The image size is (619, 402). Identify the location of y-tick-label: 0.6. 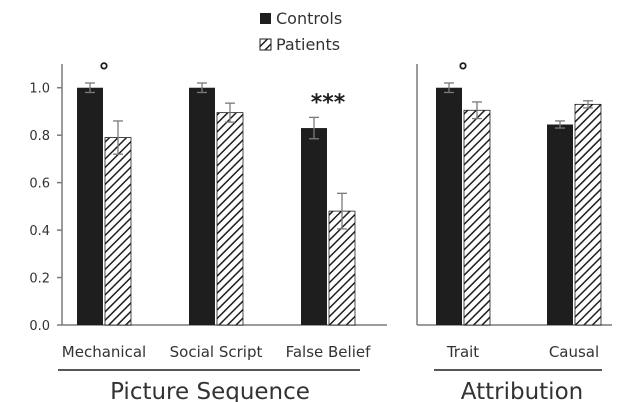
(39, 184).